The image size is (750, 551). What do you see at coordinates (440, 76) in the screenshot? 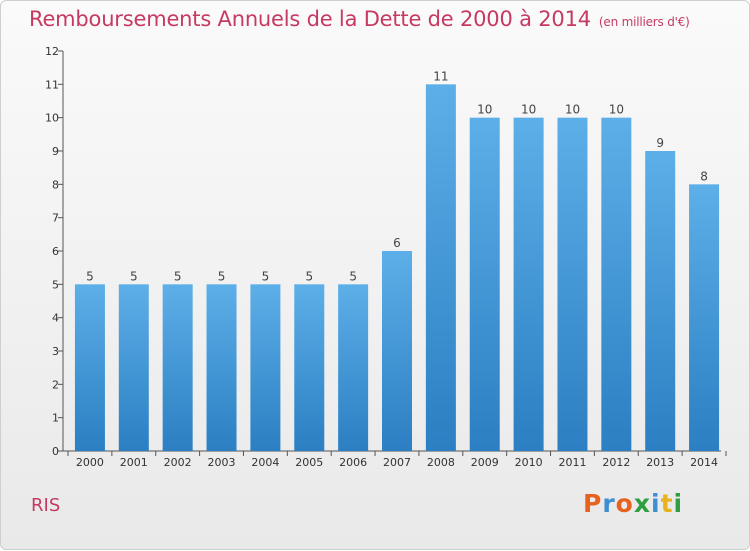
I see `data-label-2008: 11` at bounding box center [440, 76].